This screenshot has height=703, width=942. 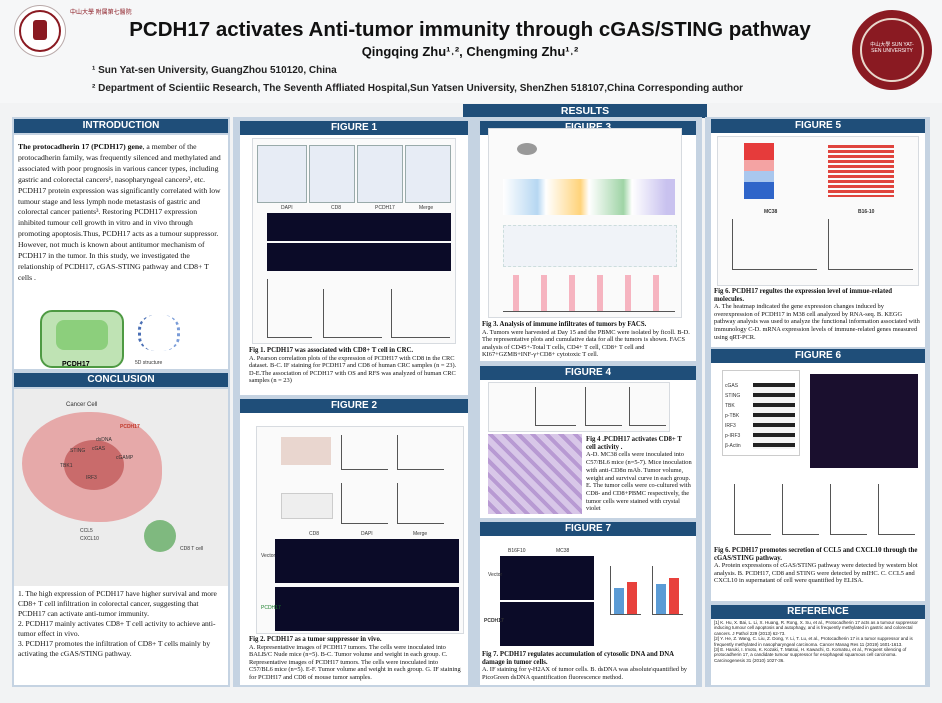 I want to click on figure1-km-d, so click(x=352, y=313).